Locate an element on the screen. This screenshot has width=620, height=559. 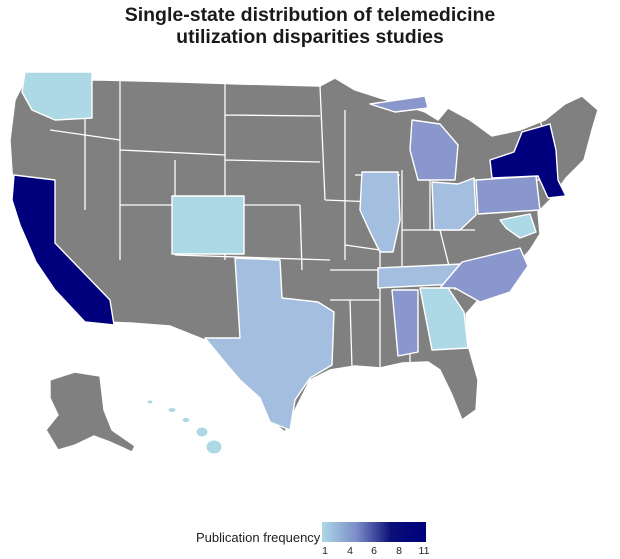
pennsylvania-state is located at coordinates (508, 195).